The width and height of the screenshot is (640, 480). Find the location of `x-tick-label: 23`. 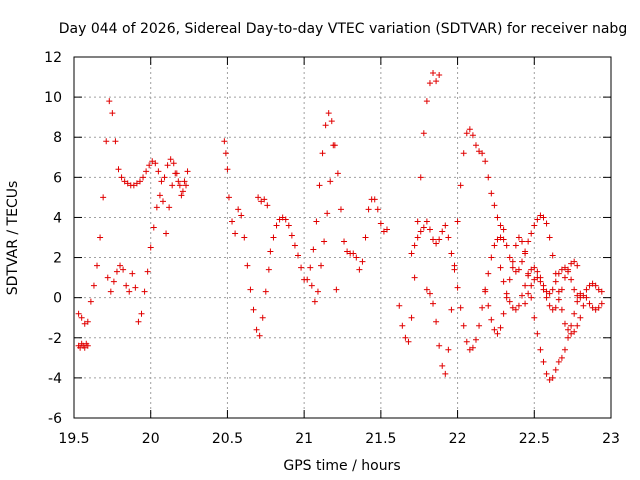

x-tick-label: 23 is located at coordinates (611, 439).